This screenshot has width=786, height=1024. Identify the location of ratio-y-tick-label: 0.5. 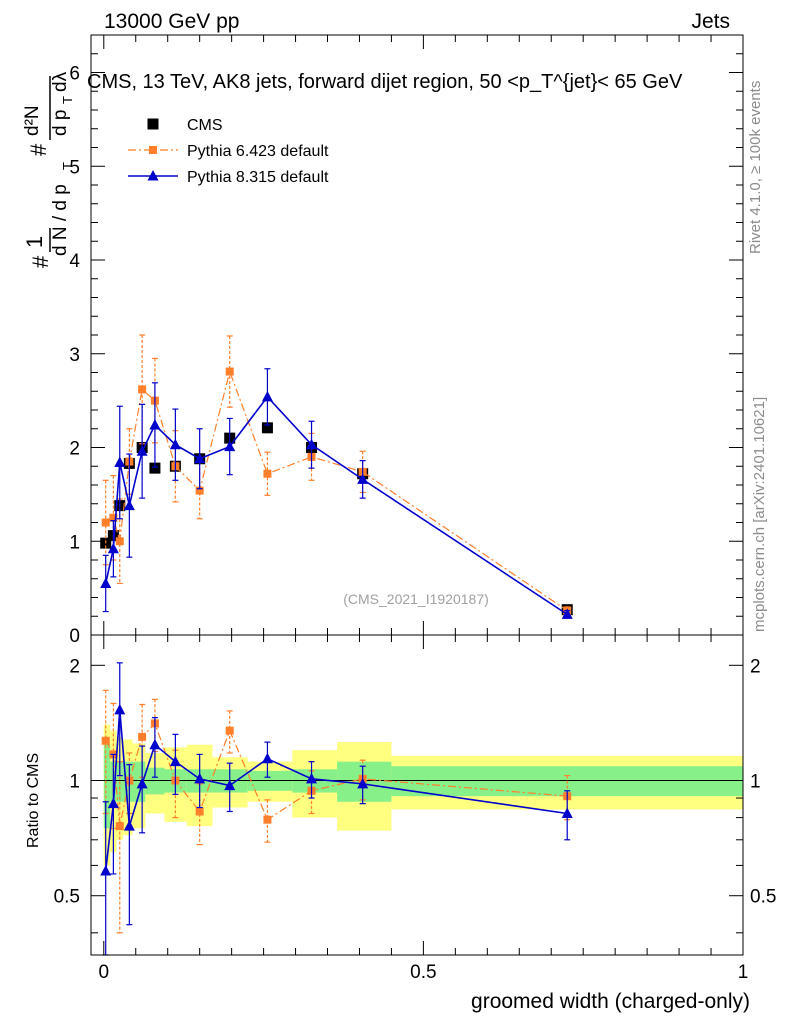
(67, 897).